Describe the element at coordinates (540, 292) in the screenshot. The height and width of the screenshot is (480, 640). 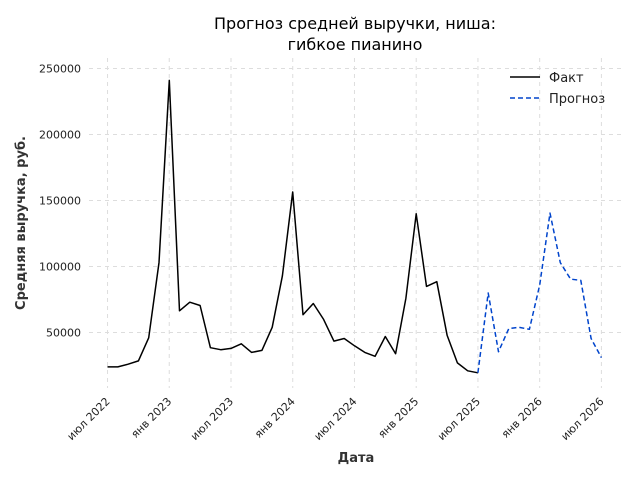
I see `series-line-forecast` at that location.